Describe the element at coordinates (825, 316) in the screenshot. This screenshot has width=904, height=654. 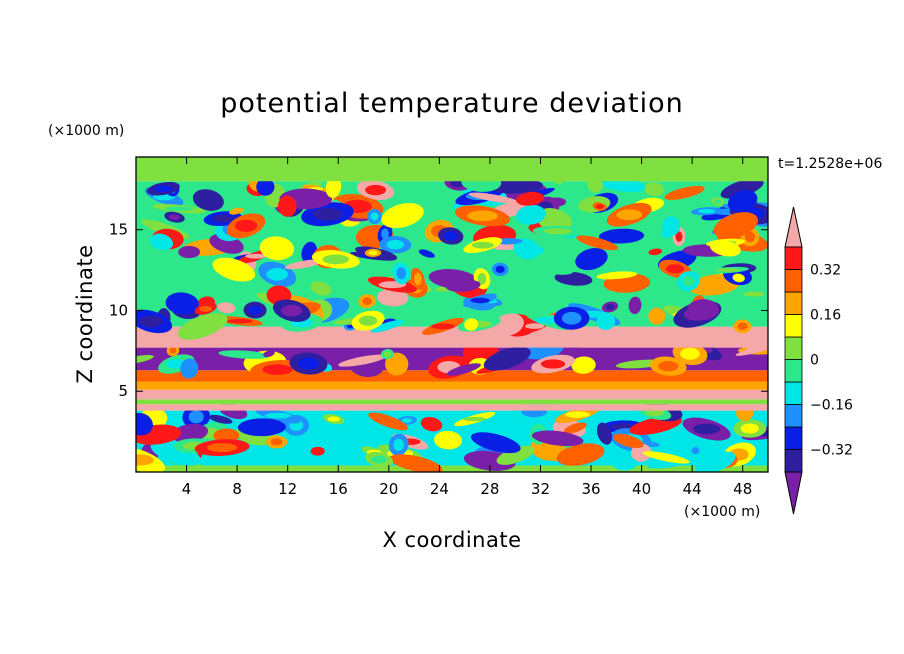
I see `colorbar-tick-label: 0.16` at that location.